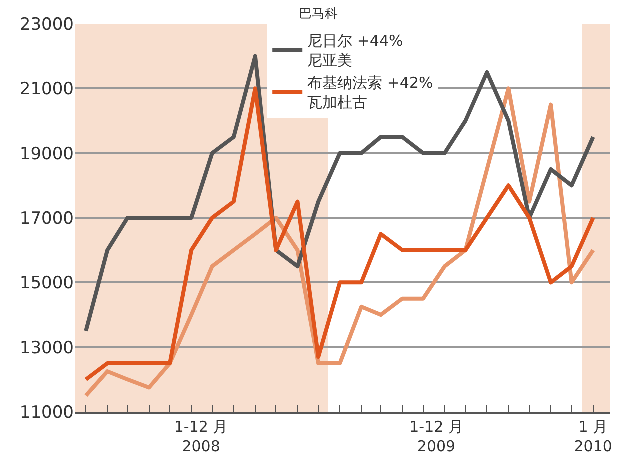 The image size is (621, 465). Describe the element at coordinates (47, 154) in the screenshot. I see `y-tick-label: 19000` at that location.